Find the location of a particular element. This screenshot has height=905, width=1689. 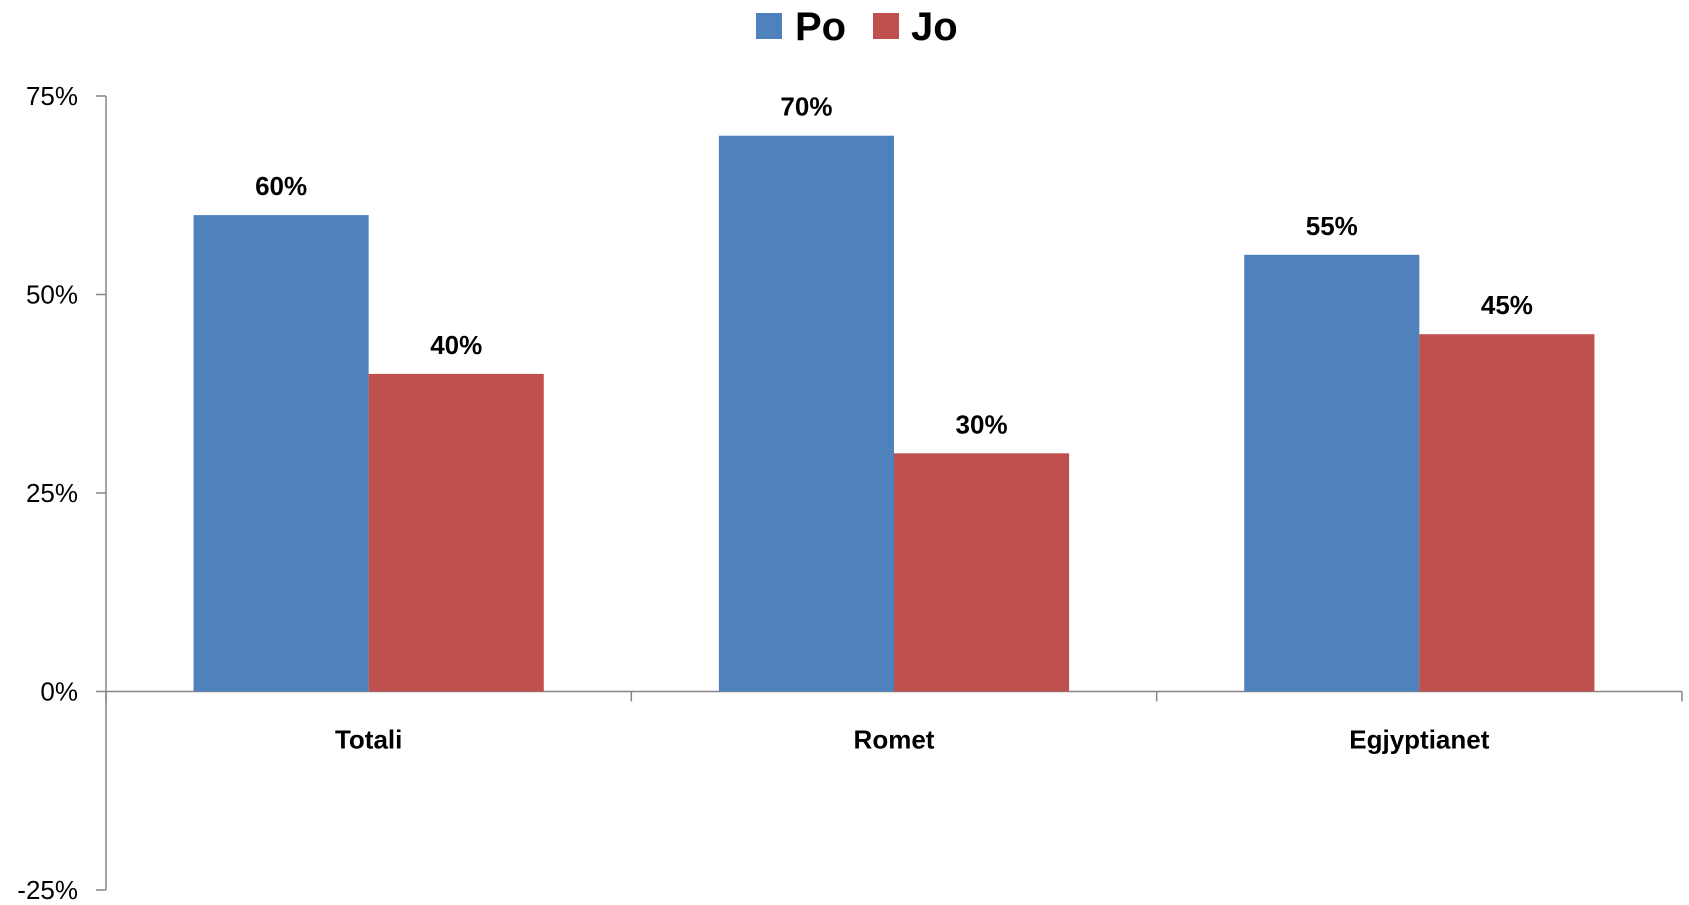

legend-item-jo: Jo is located at coordinates (915, 27).